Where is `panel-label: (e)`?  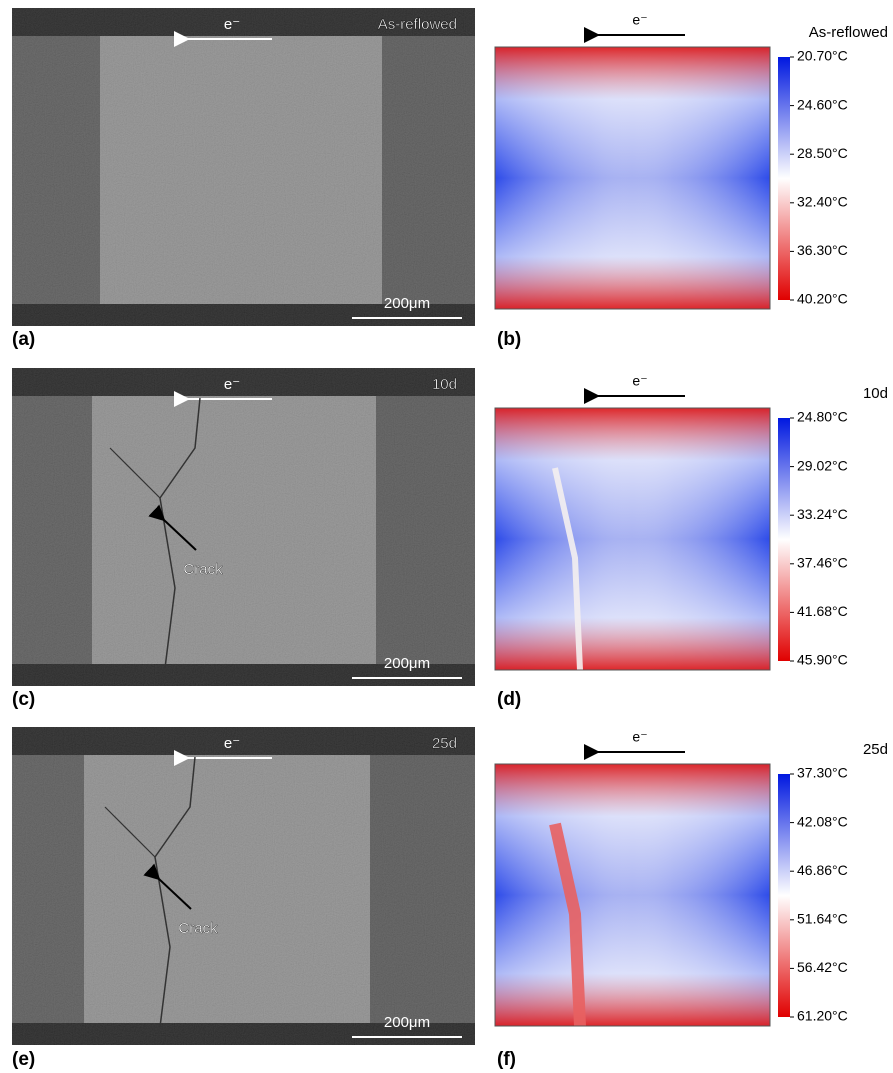 panel-label: (e) is located at coordinates (23, 1059).